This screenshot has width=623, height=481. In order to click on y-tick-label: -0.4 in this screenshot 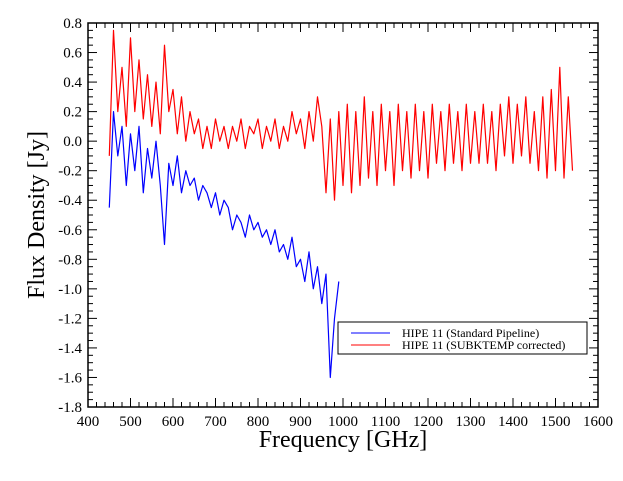, I will do `click(70, 201)`.